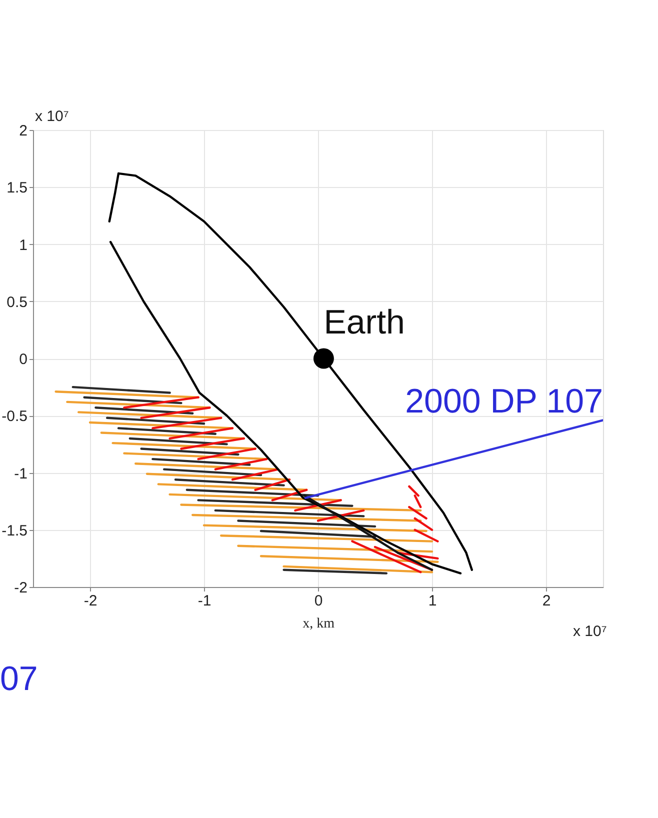 This screenshot has height=818, width=658. Describe the element at coordinates (318, 624) in the screenshot. I see `x-axis-title: x, km` at that location.